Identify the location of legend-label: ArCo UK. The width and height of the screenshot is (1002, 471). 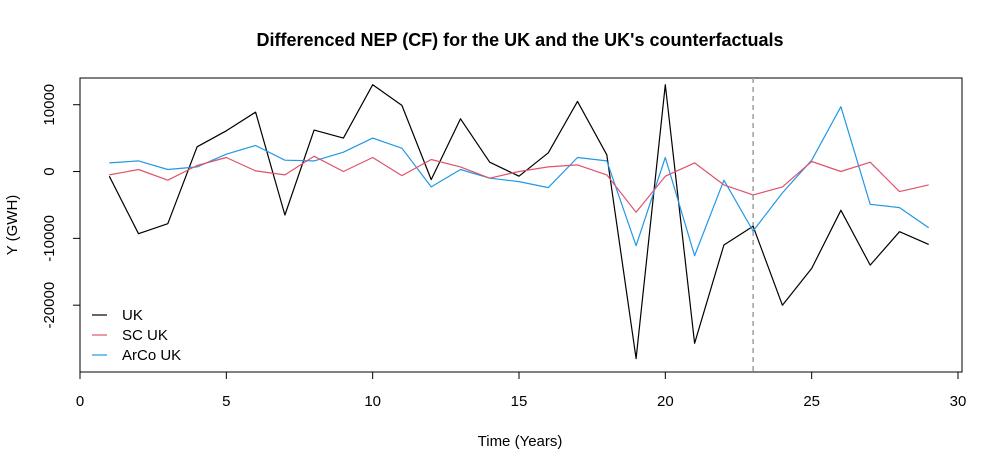
(151, 355).